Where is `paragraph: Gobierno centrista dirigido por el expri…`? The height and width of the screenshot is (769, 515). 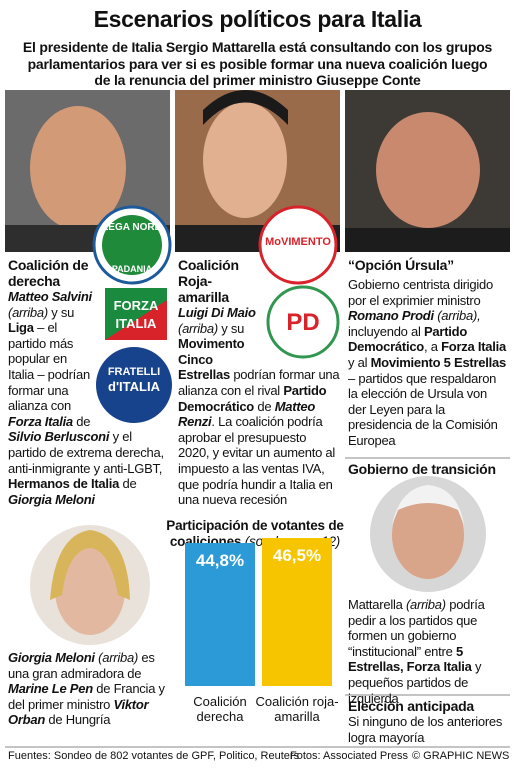 paragraph: Gobierno centrista dirigido por el expri… is located at coordinates (428, 363).